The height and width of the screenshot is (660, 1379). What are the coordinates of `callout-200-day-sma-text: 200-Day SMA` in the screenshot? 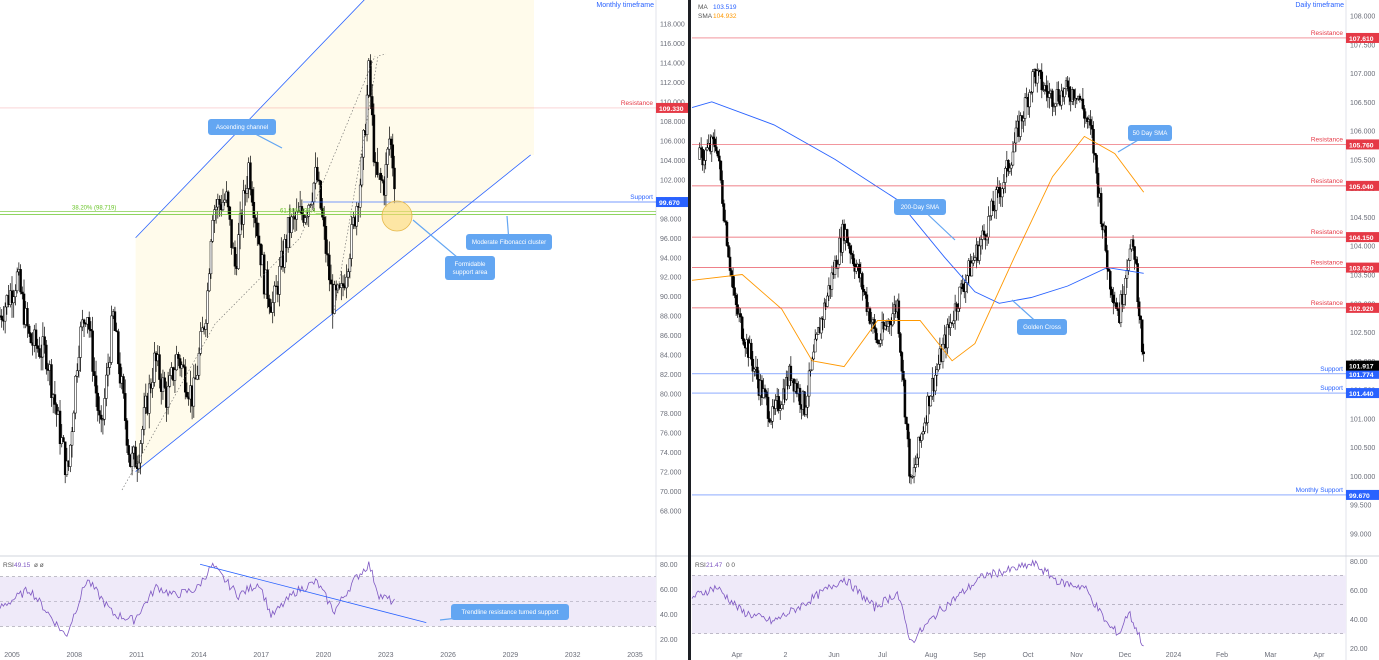 It's located at (920, 207).